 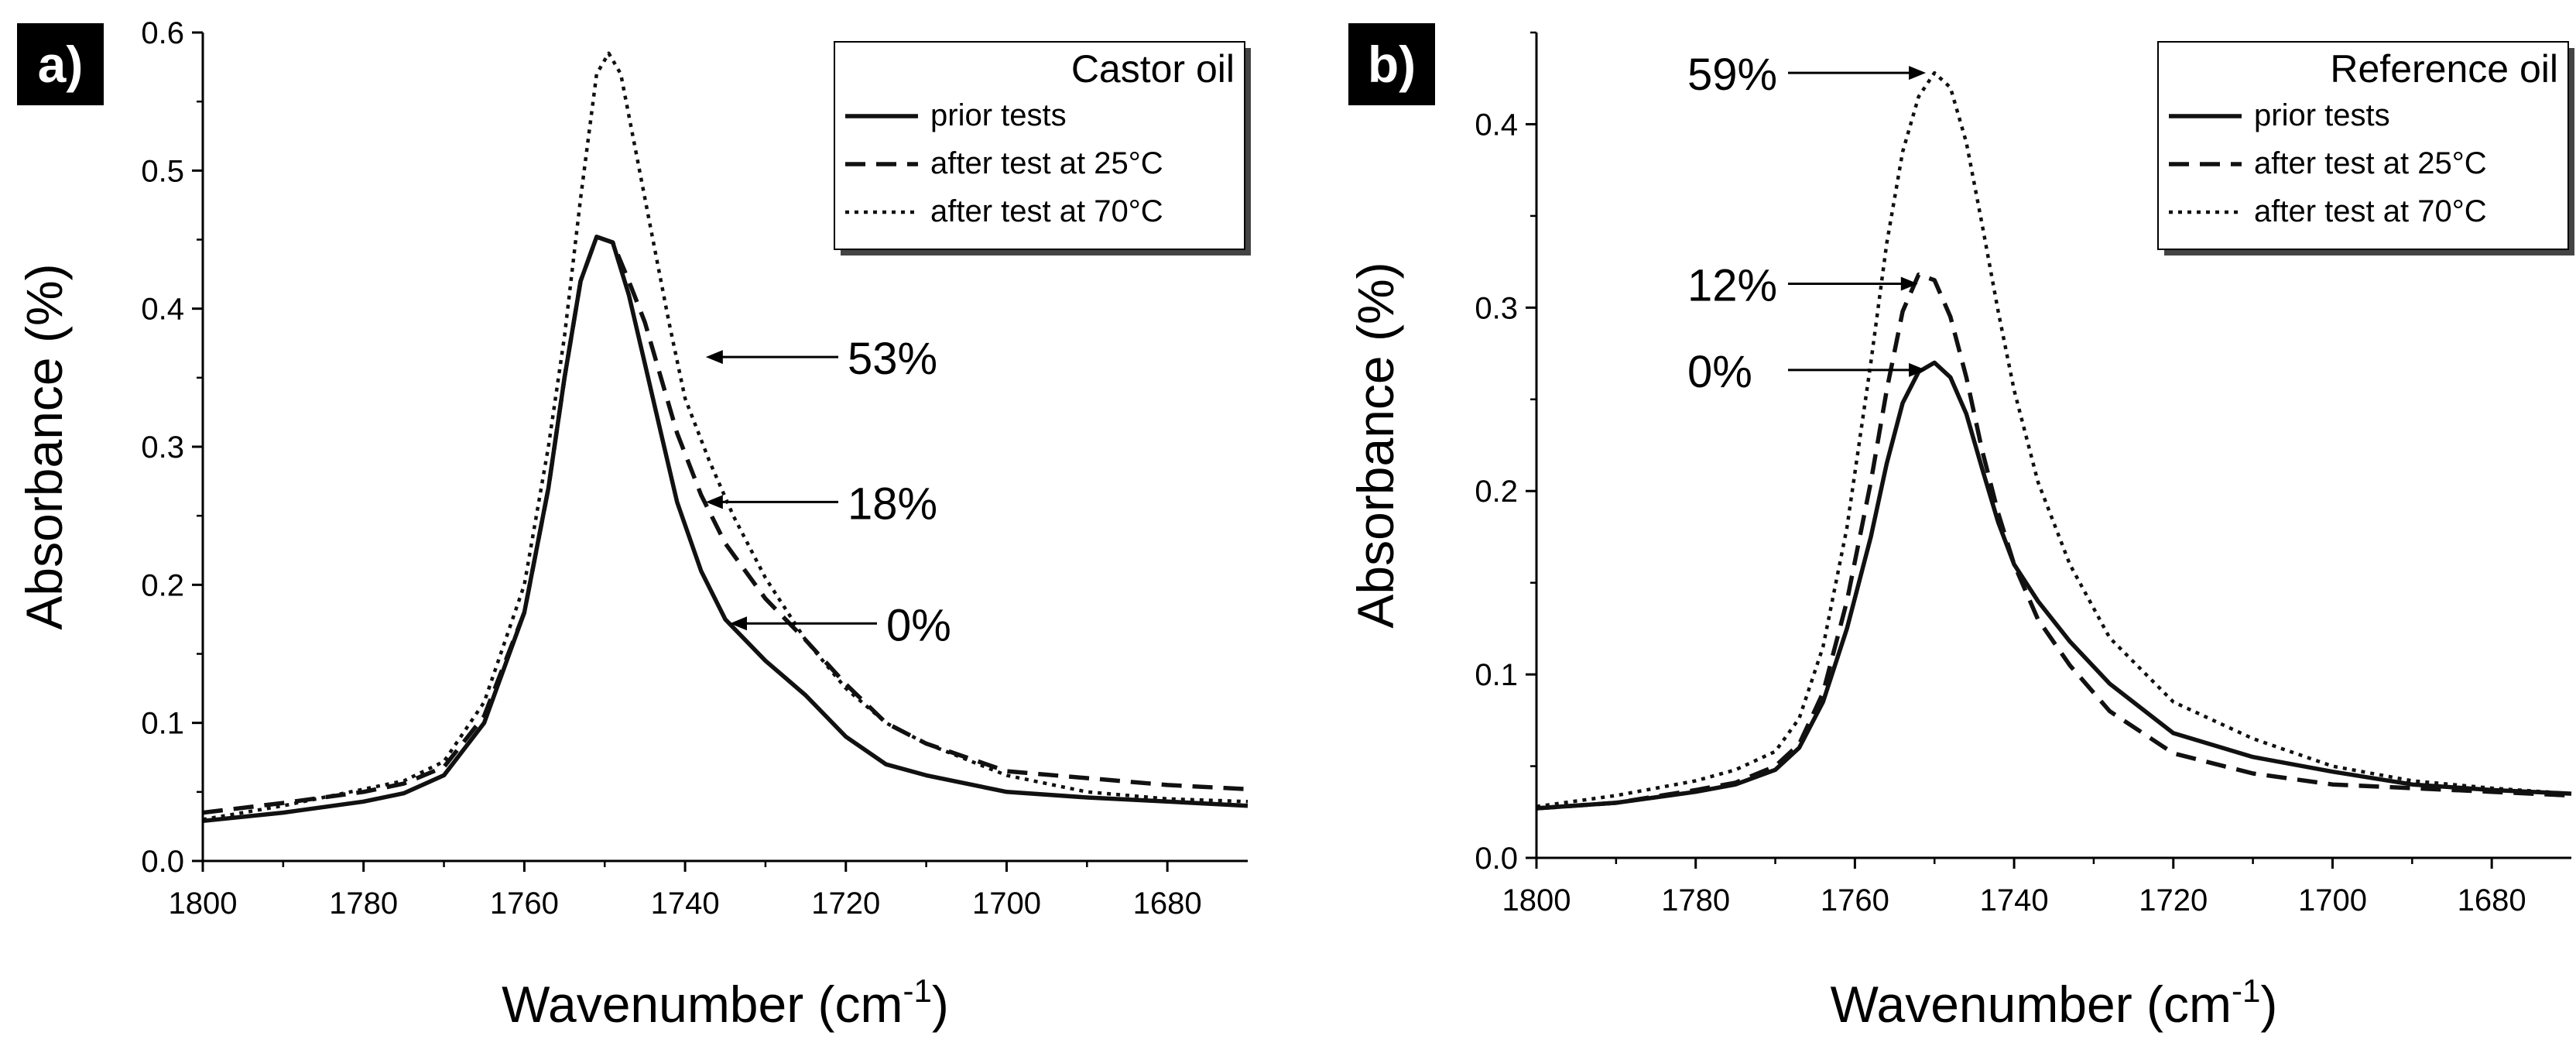 I want to click on panel-label: b), so click(x=1392, y=64).